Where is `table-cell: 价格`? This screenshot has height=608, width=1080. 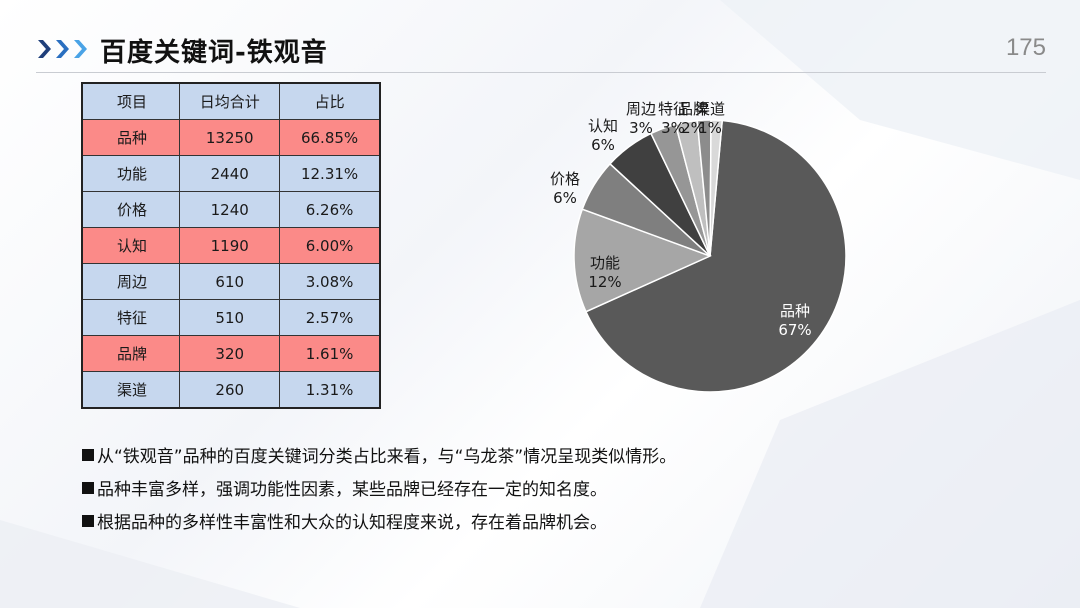
table-cell: 价格 is located at coordinates (131, 209).